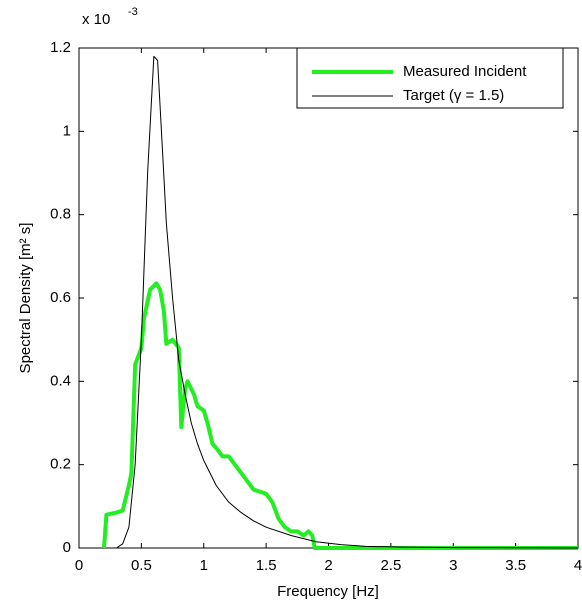  I want to click on y-tick-label: 0.4, so click(60, 380).